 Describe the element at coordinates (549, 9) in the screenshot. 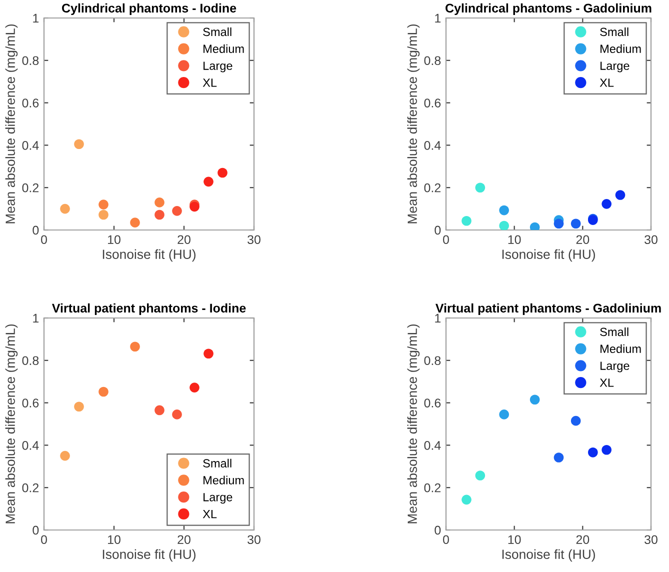

I see `chart-title: Cylindrical phantoms - Gadolinium` at that location.